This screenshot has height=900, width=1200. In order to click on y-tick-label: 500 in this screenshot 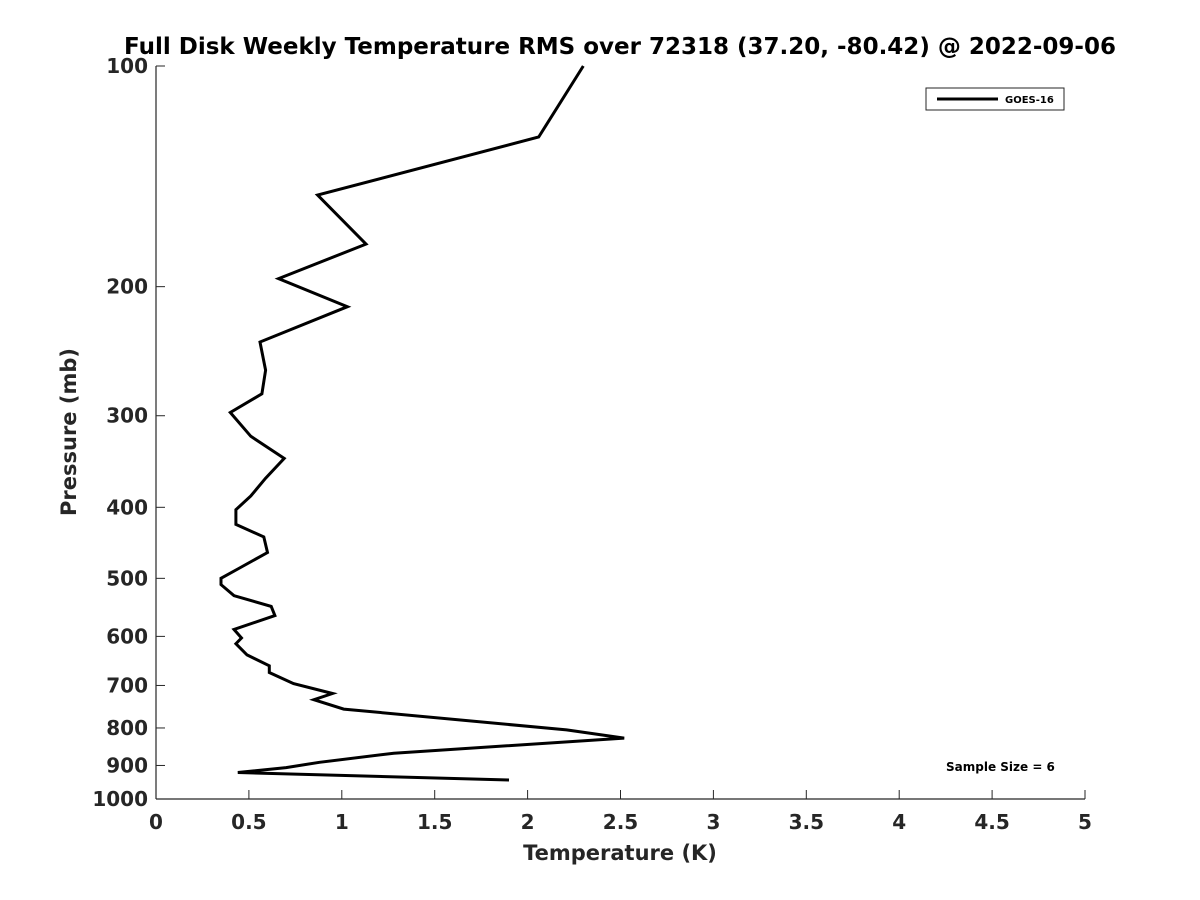, I will do `click(127, 578)`.